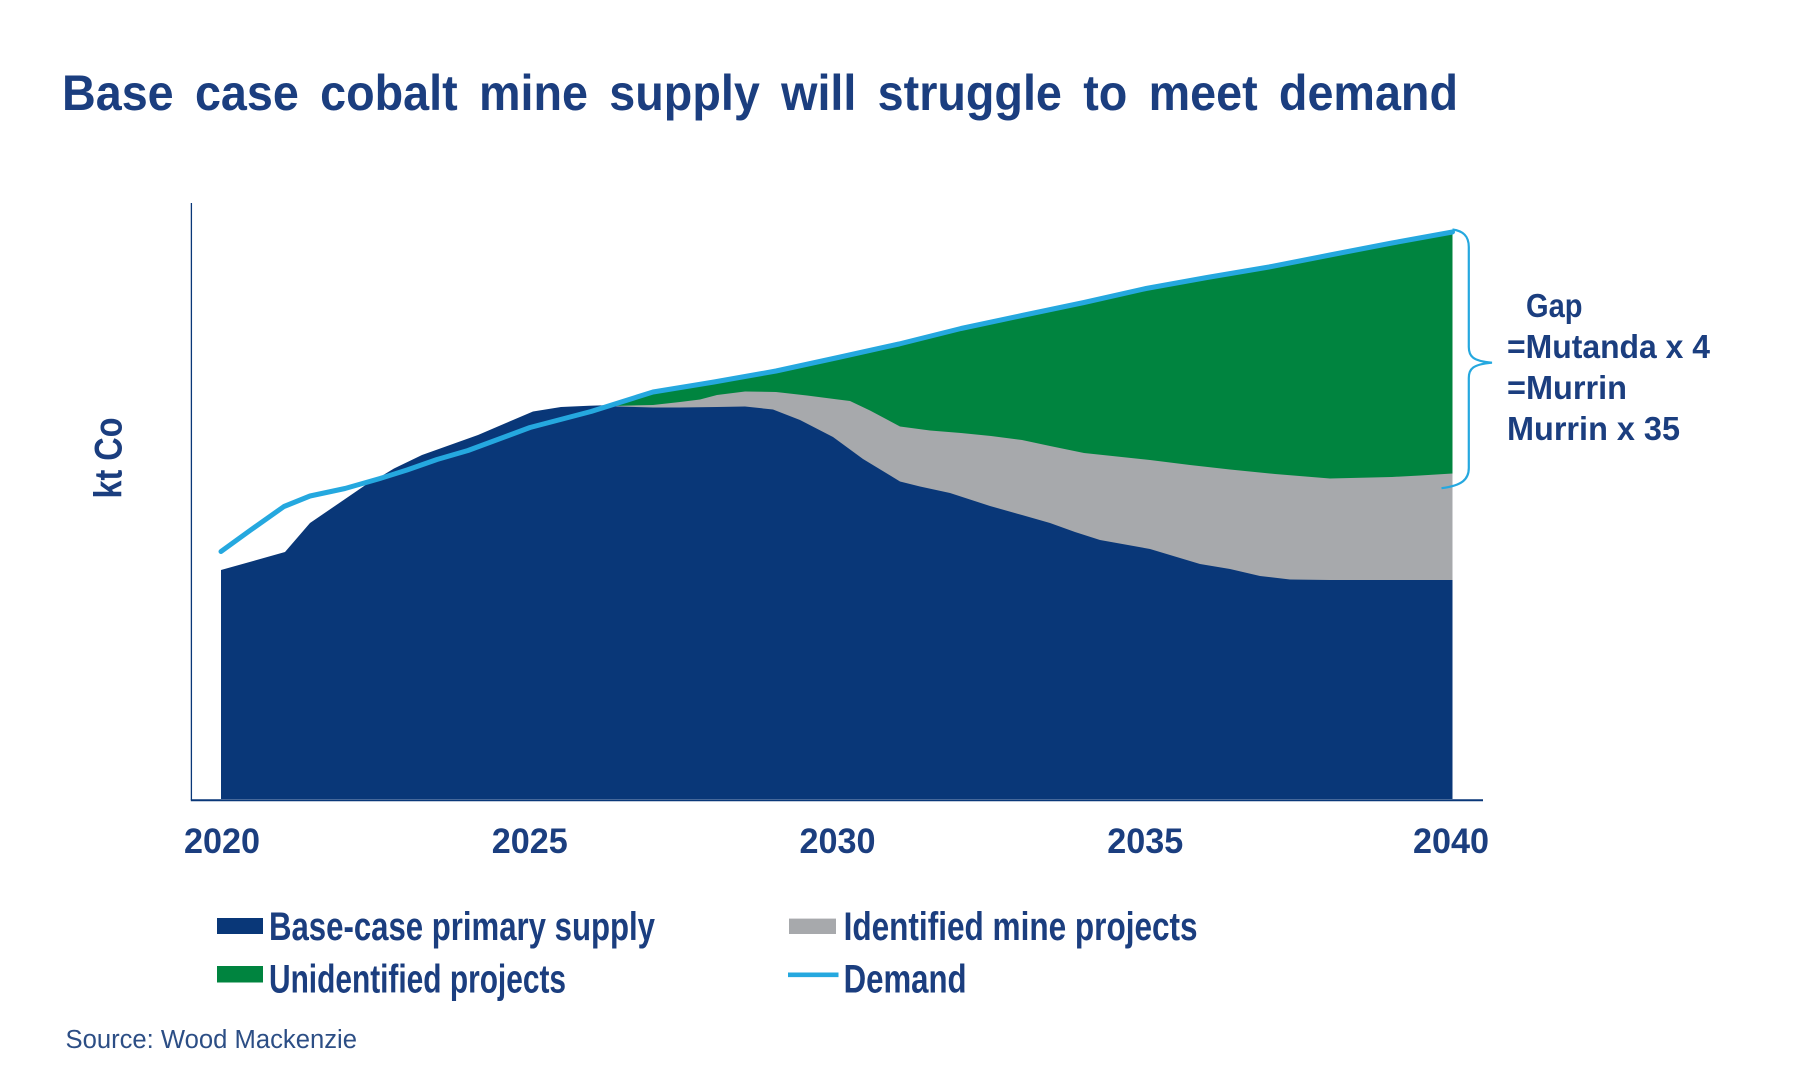 This screenshot has width=1800, height=1080. Describe the element at coordinates (1021, 927) in the screenshot. I see `svg-text: Identified mine projects` at that location.